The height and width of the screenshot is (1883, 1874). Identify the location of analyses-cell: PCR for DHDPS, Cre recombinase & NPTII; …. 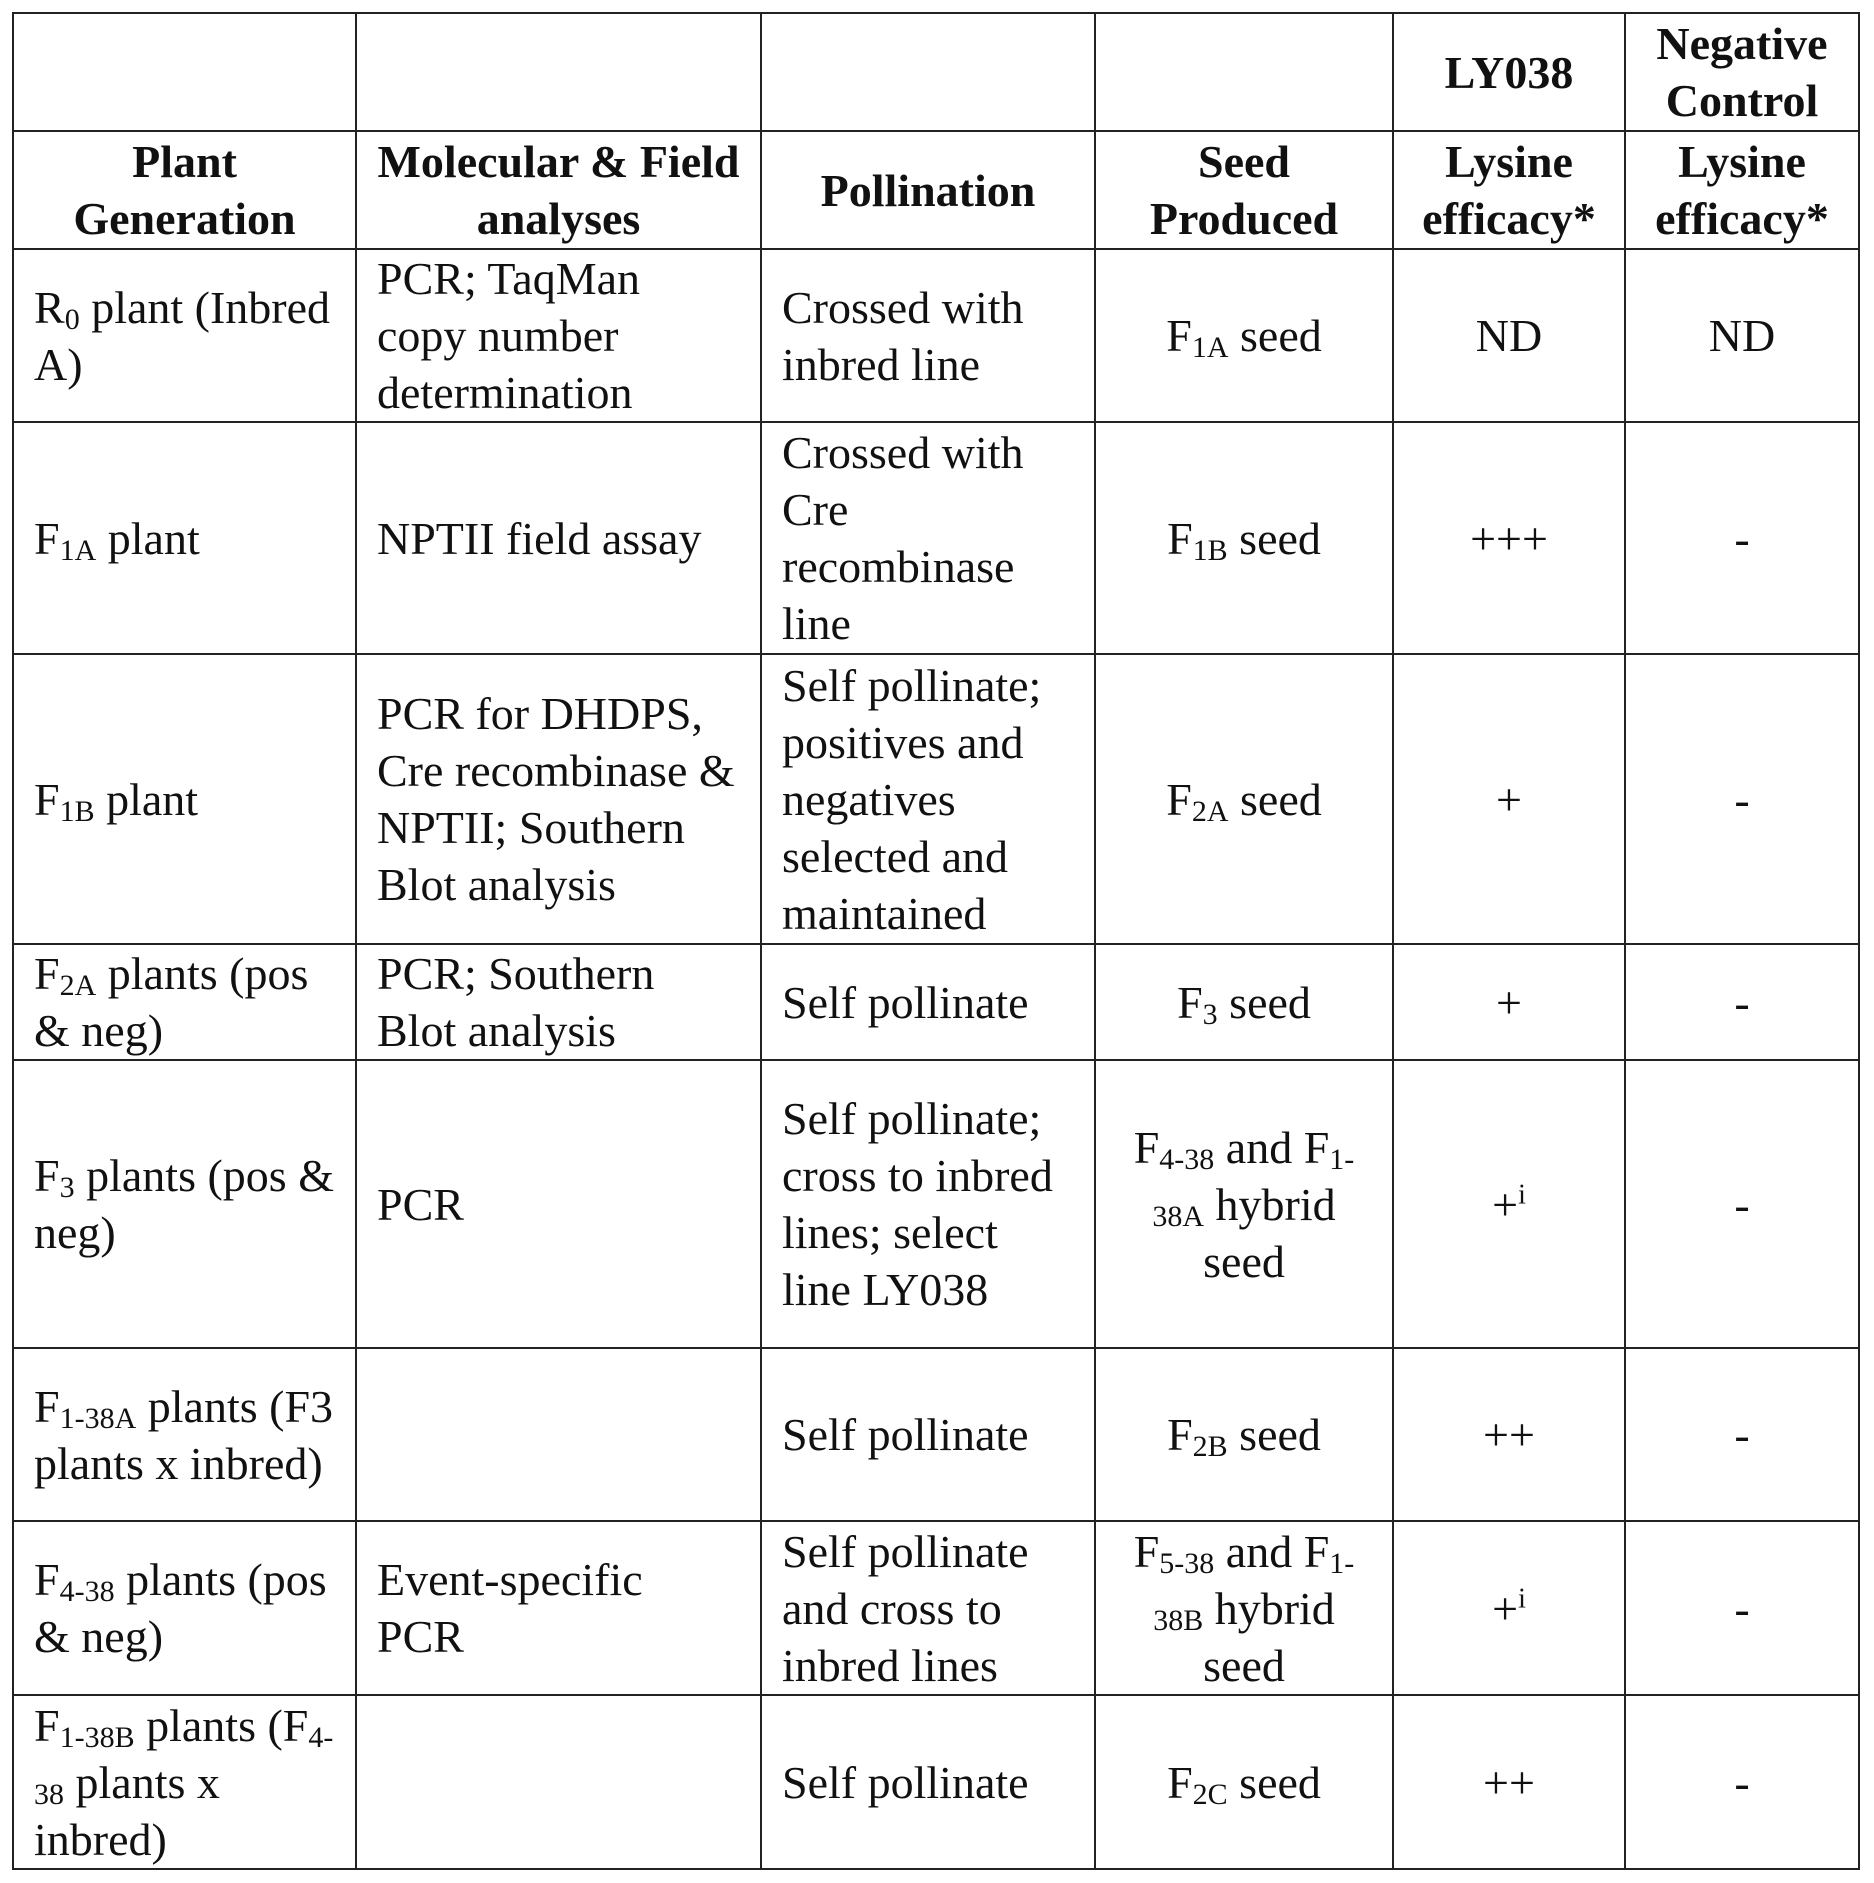
(558, 799).